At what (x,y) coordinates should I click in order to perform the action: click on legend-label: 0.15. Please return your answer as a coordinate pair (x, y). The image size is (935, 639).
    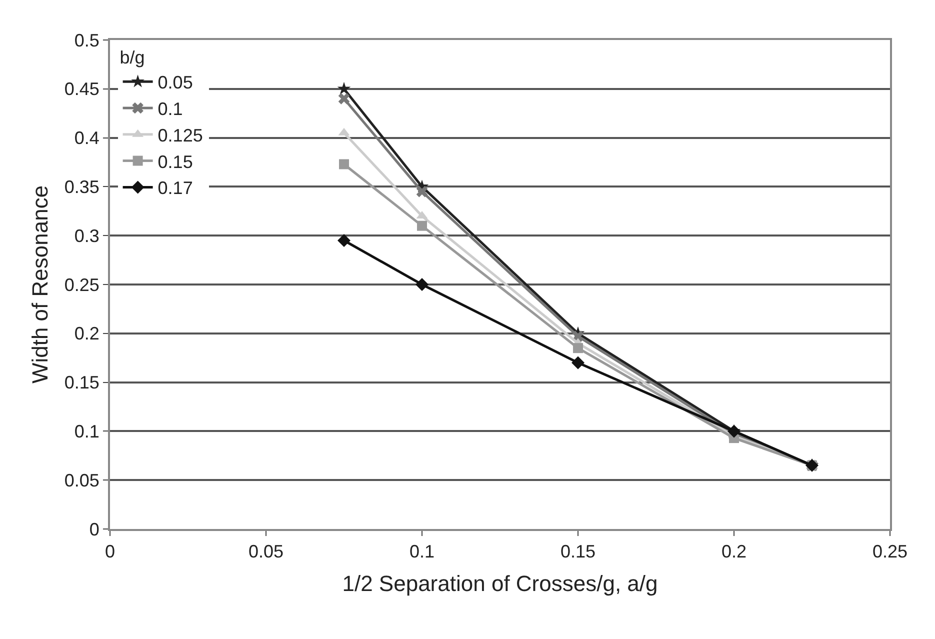
    Looking at the image, I should click on (175, 162).